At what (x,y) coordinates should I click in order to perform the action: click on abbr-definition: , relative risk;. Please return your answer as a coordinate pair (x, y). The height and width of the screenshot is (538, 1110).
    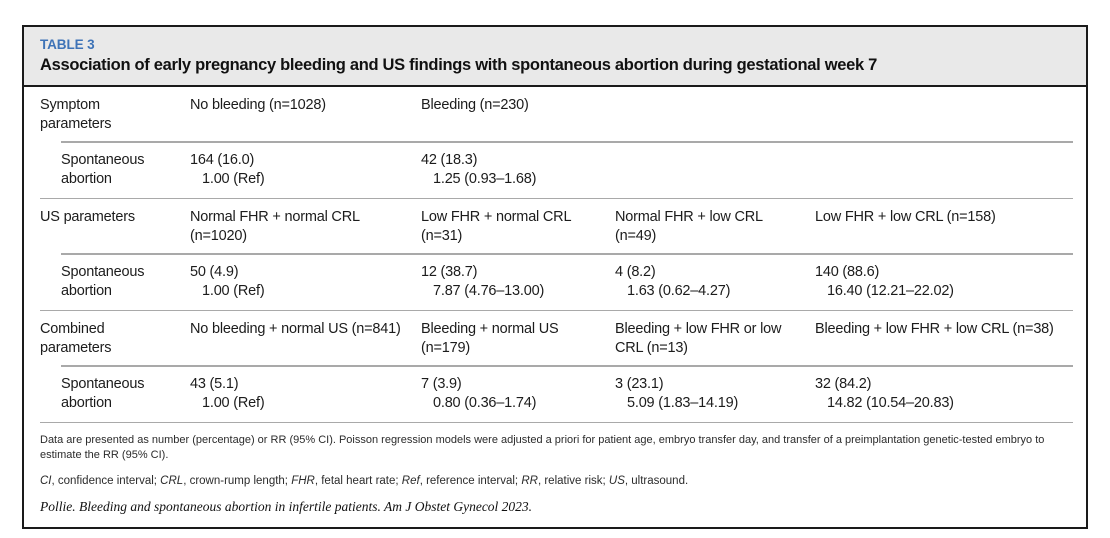
    Looking at the image, I should click on (573, 481).